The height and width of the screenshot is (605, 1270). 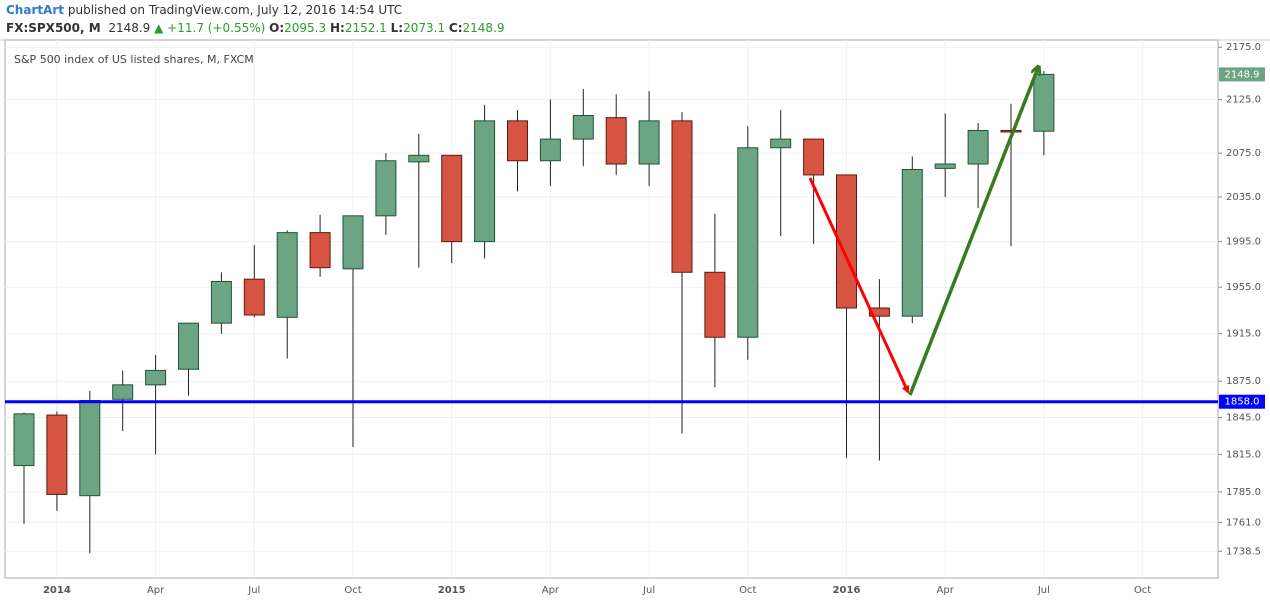 I want to click on last-price-box, so click(x=1242, y=74).